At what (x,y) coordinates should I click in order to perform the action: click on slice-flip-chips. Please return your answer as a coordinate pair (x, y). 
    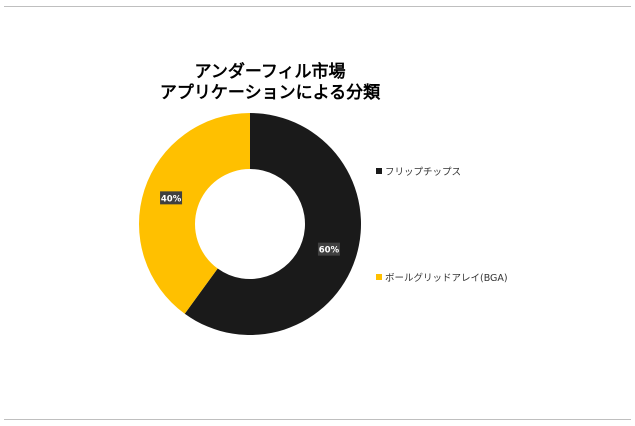
    Looking at the image, I should click on (272, 224).